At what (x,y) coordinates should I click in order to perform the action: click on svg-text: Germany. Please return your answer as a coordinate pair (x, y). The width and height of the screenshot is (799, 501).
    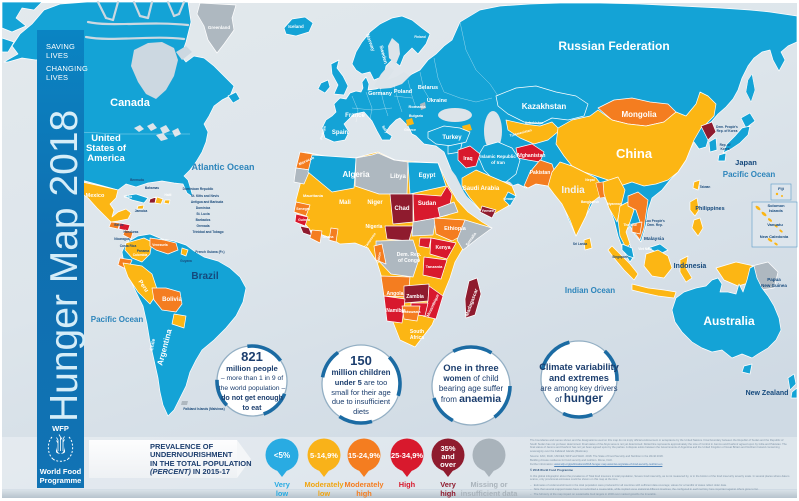
    Looking at the image, I should click on (380, 94).